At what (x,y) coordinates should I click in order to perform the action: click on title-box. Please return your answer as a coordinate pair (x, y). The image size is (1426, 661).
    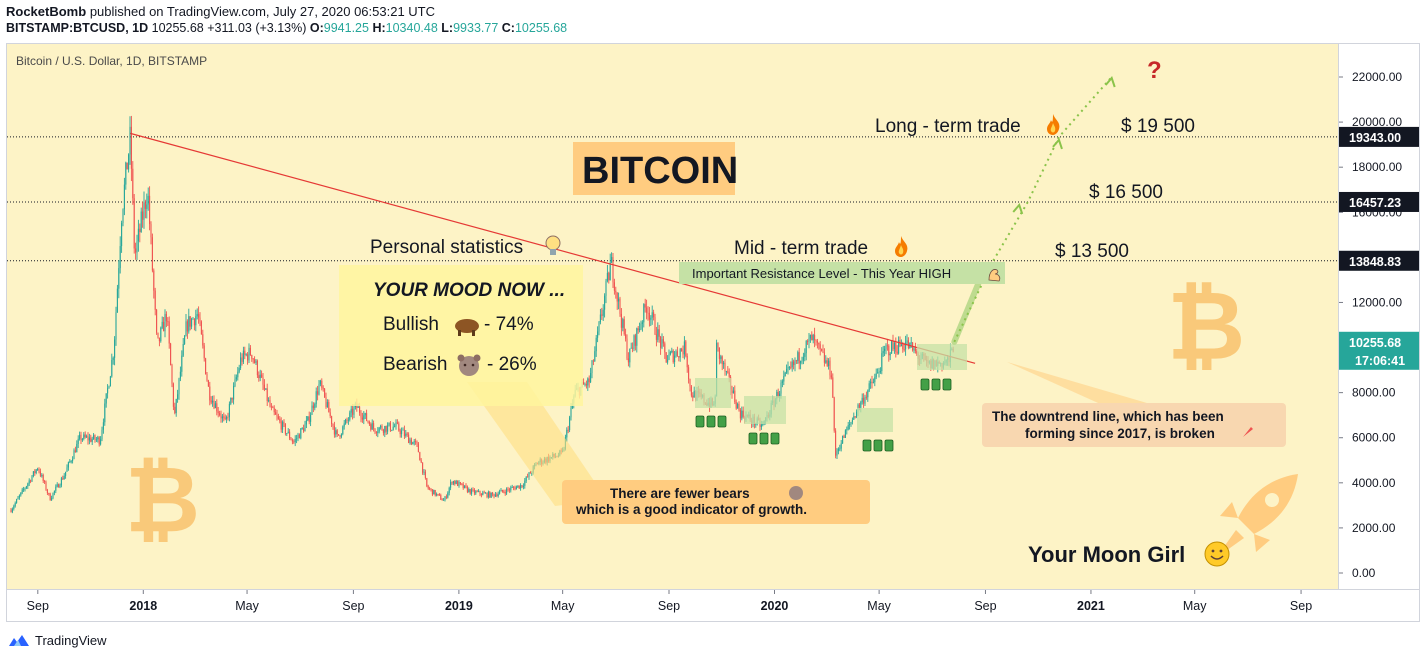
    Looking at the image, I should click on (654, 168).